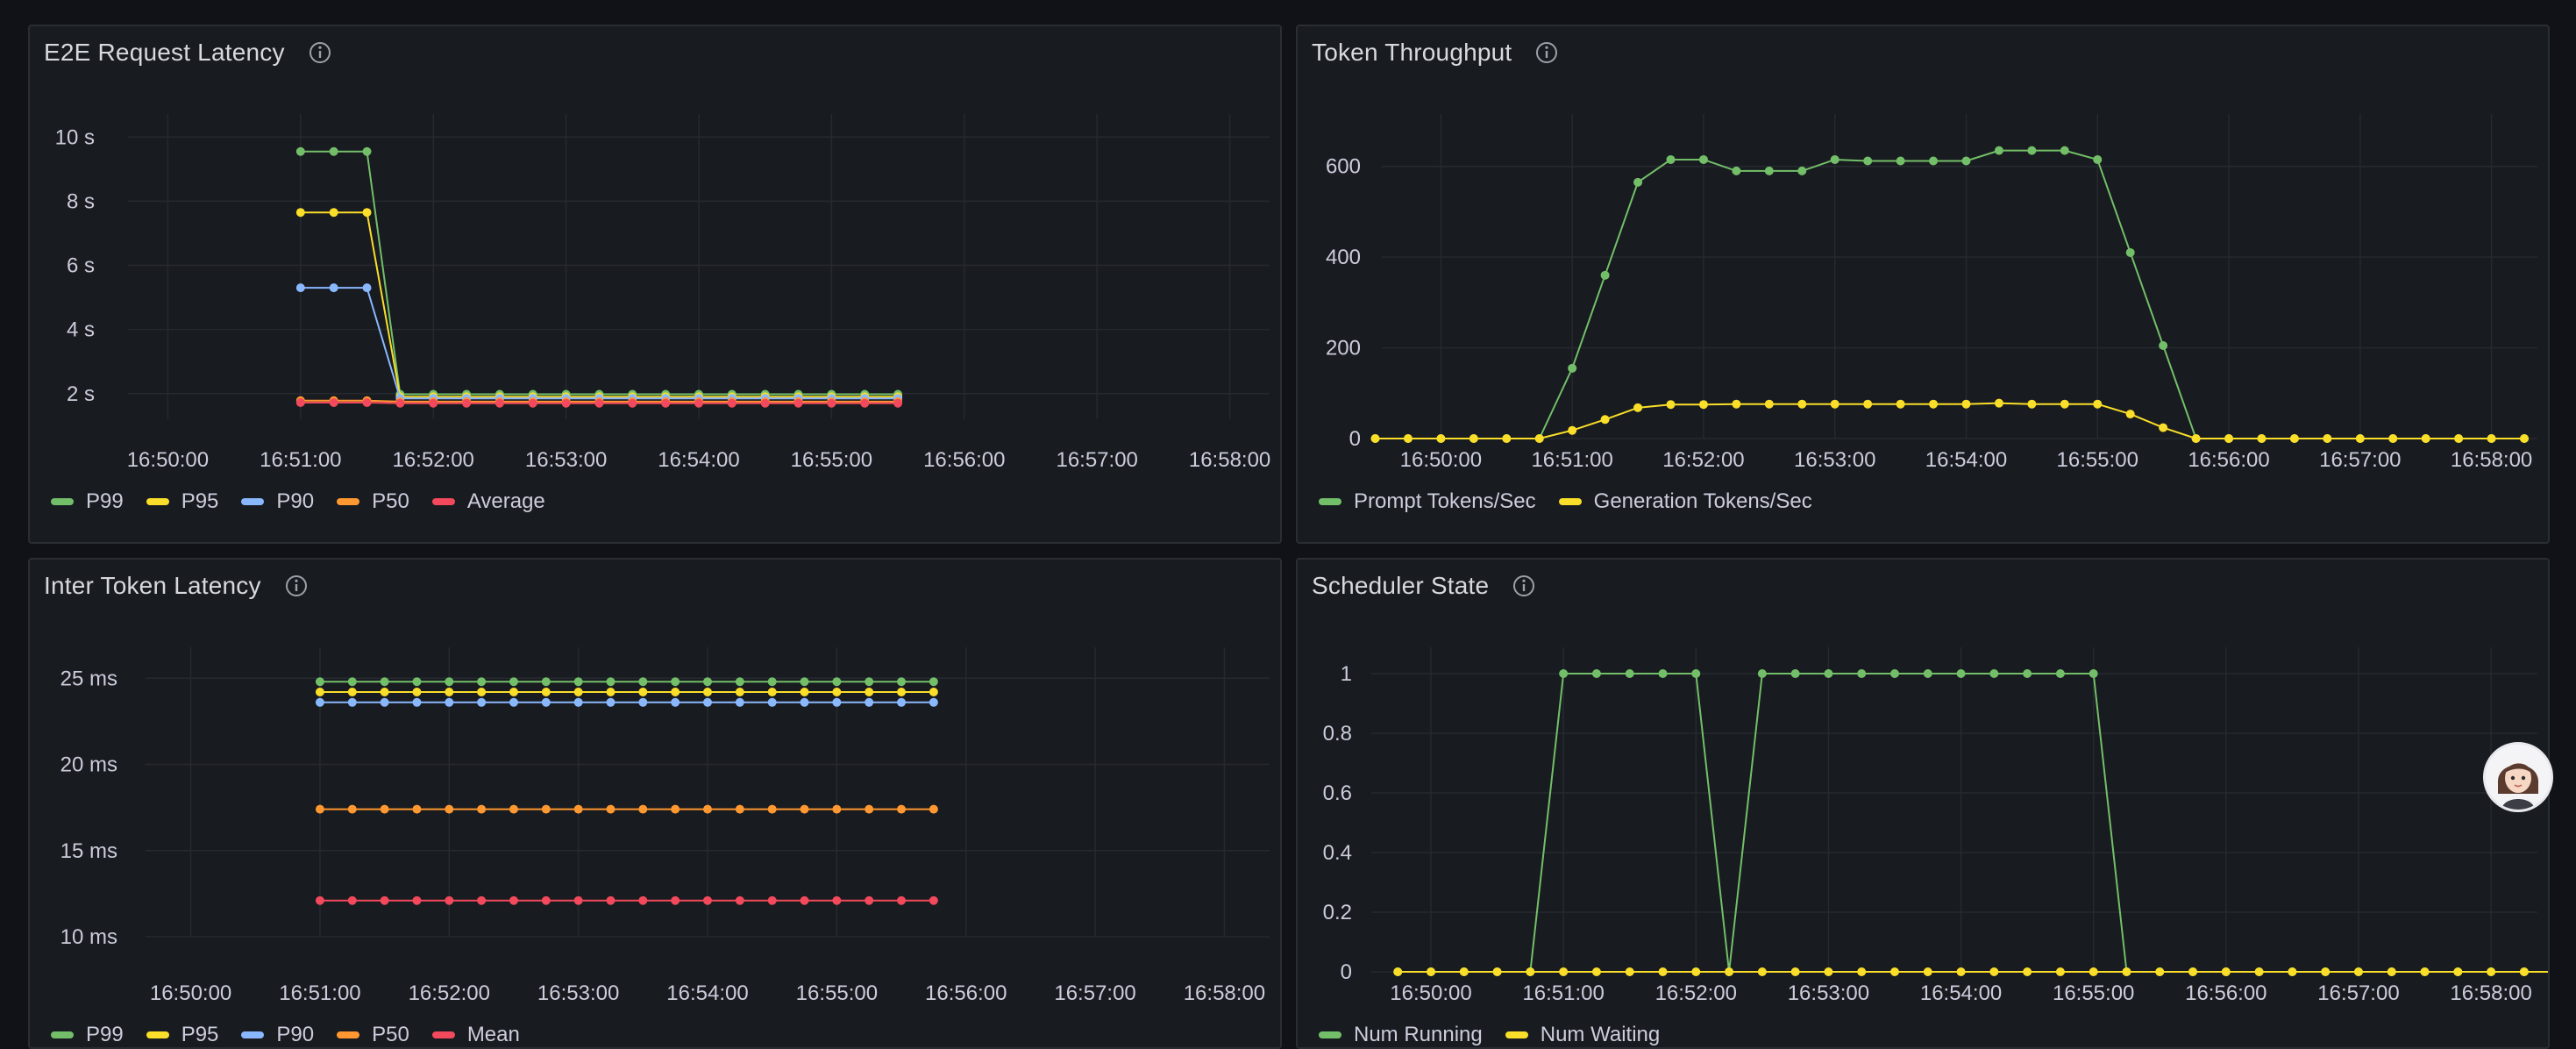 This screenshot has width=2576, height=1049. Describe the element at coordinates (81, 201) in the screenshot. I see `y-tick-label: 8 s` at that location.